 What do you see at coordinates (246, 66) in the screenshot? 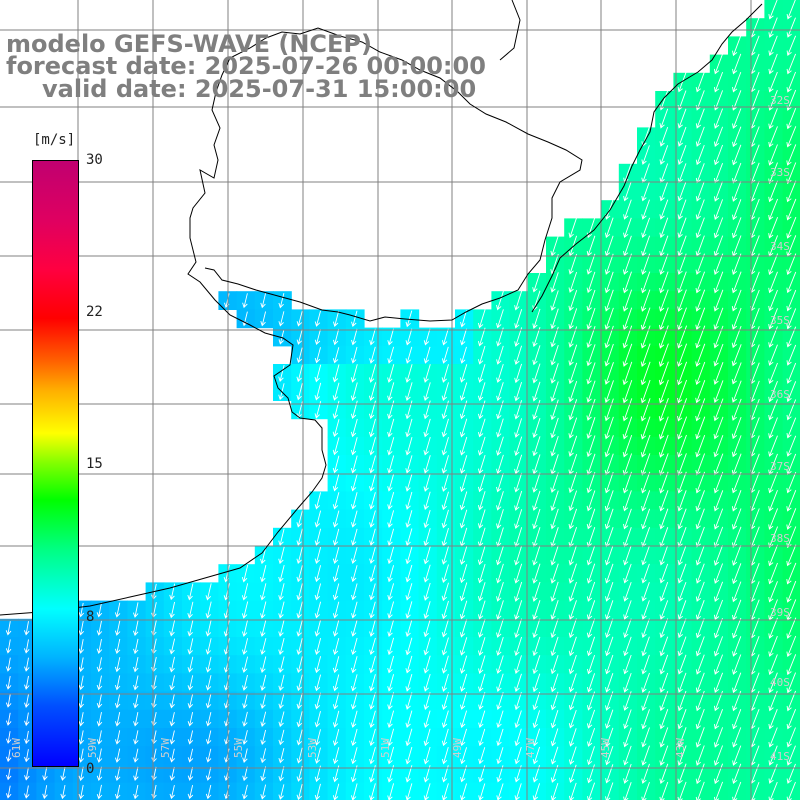
I see `forecast-date: forecast date: 2025-07-26 00:00:00` at bounding box center [246, 66].